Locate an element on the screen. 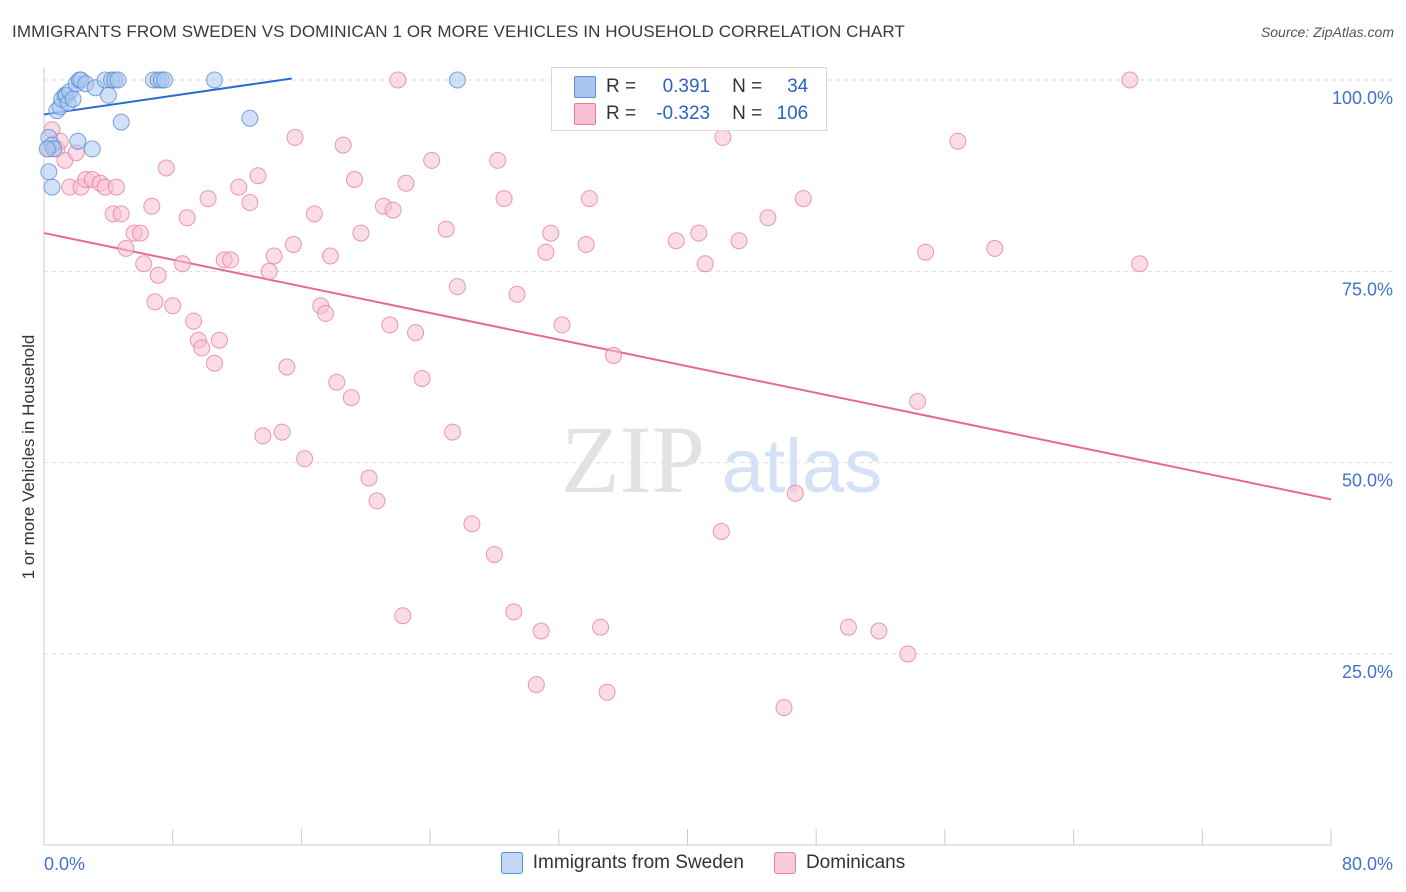 The image size is (1406, 892). chart-source: Source: ZipAtlas.com is located at coordinates (1327, 32).